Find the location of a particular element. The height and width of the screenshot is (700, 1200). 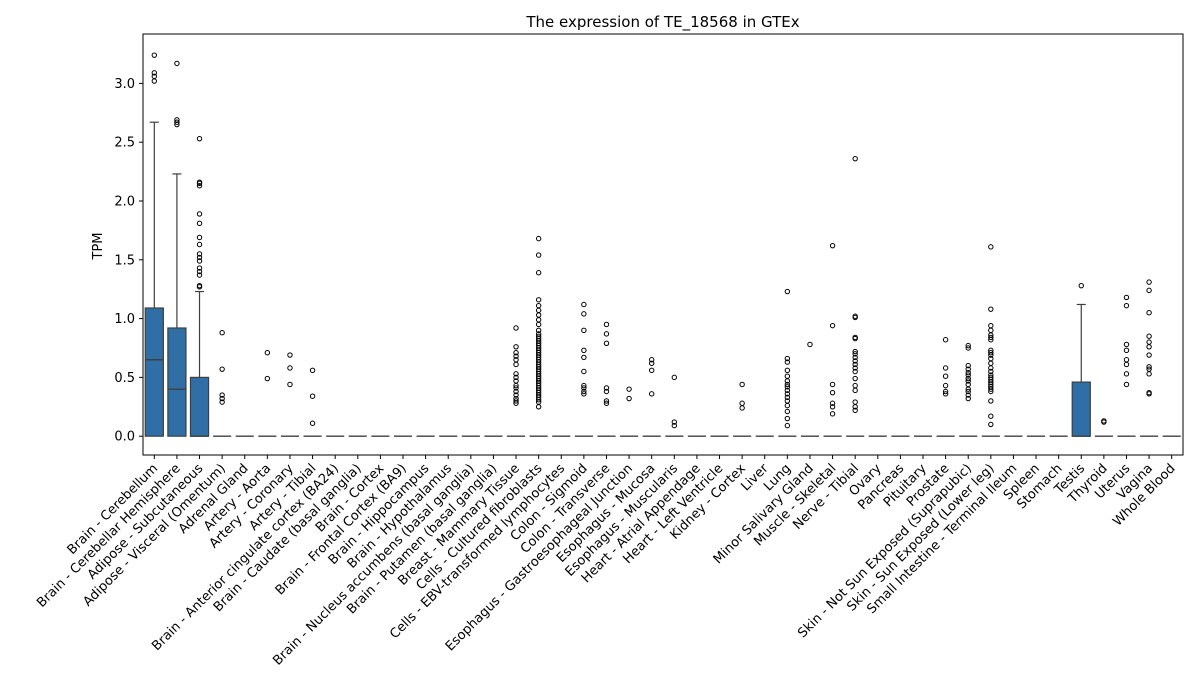

y-axis-label: TPM is located at coordinates (98, 247).